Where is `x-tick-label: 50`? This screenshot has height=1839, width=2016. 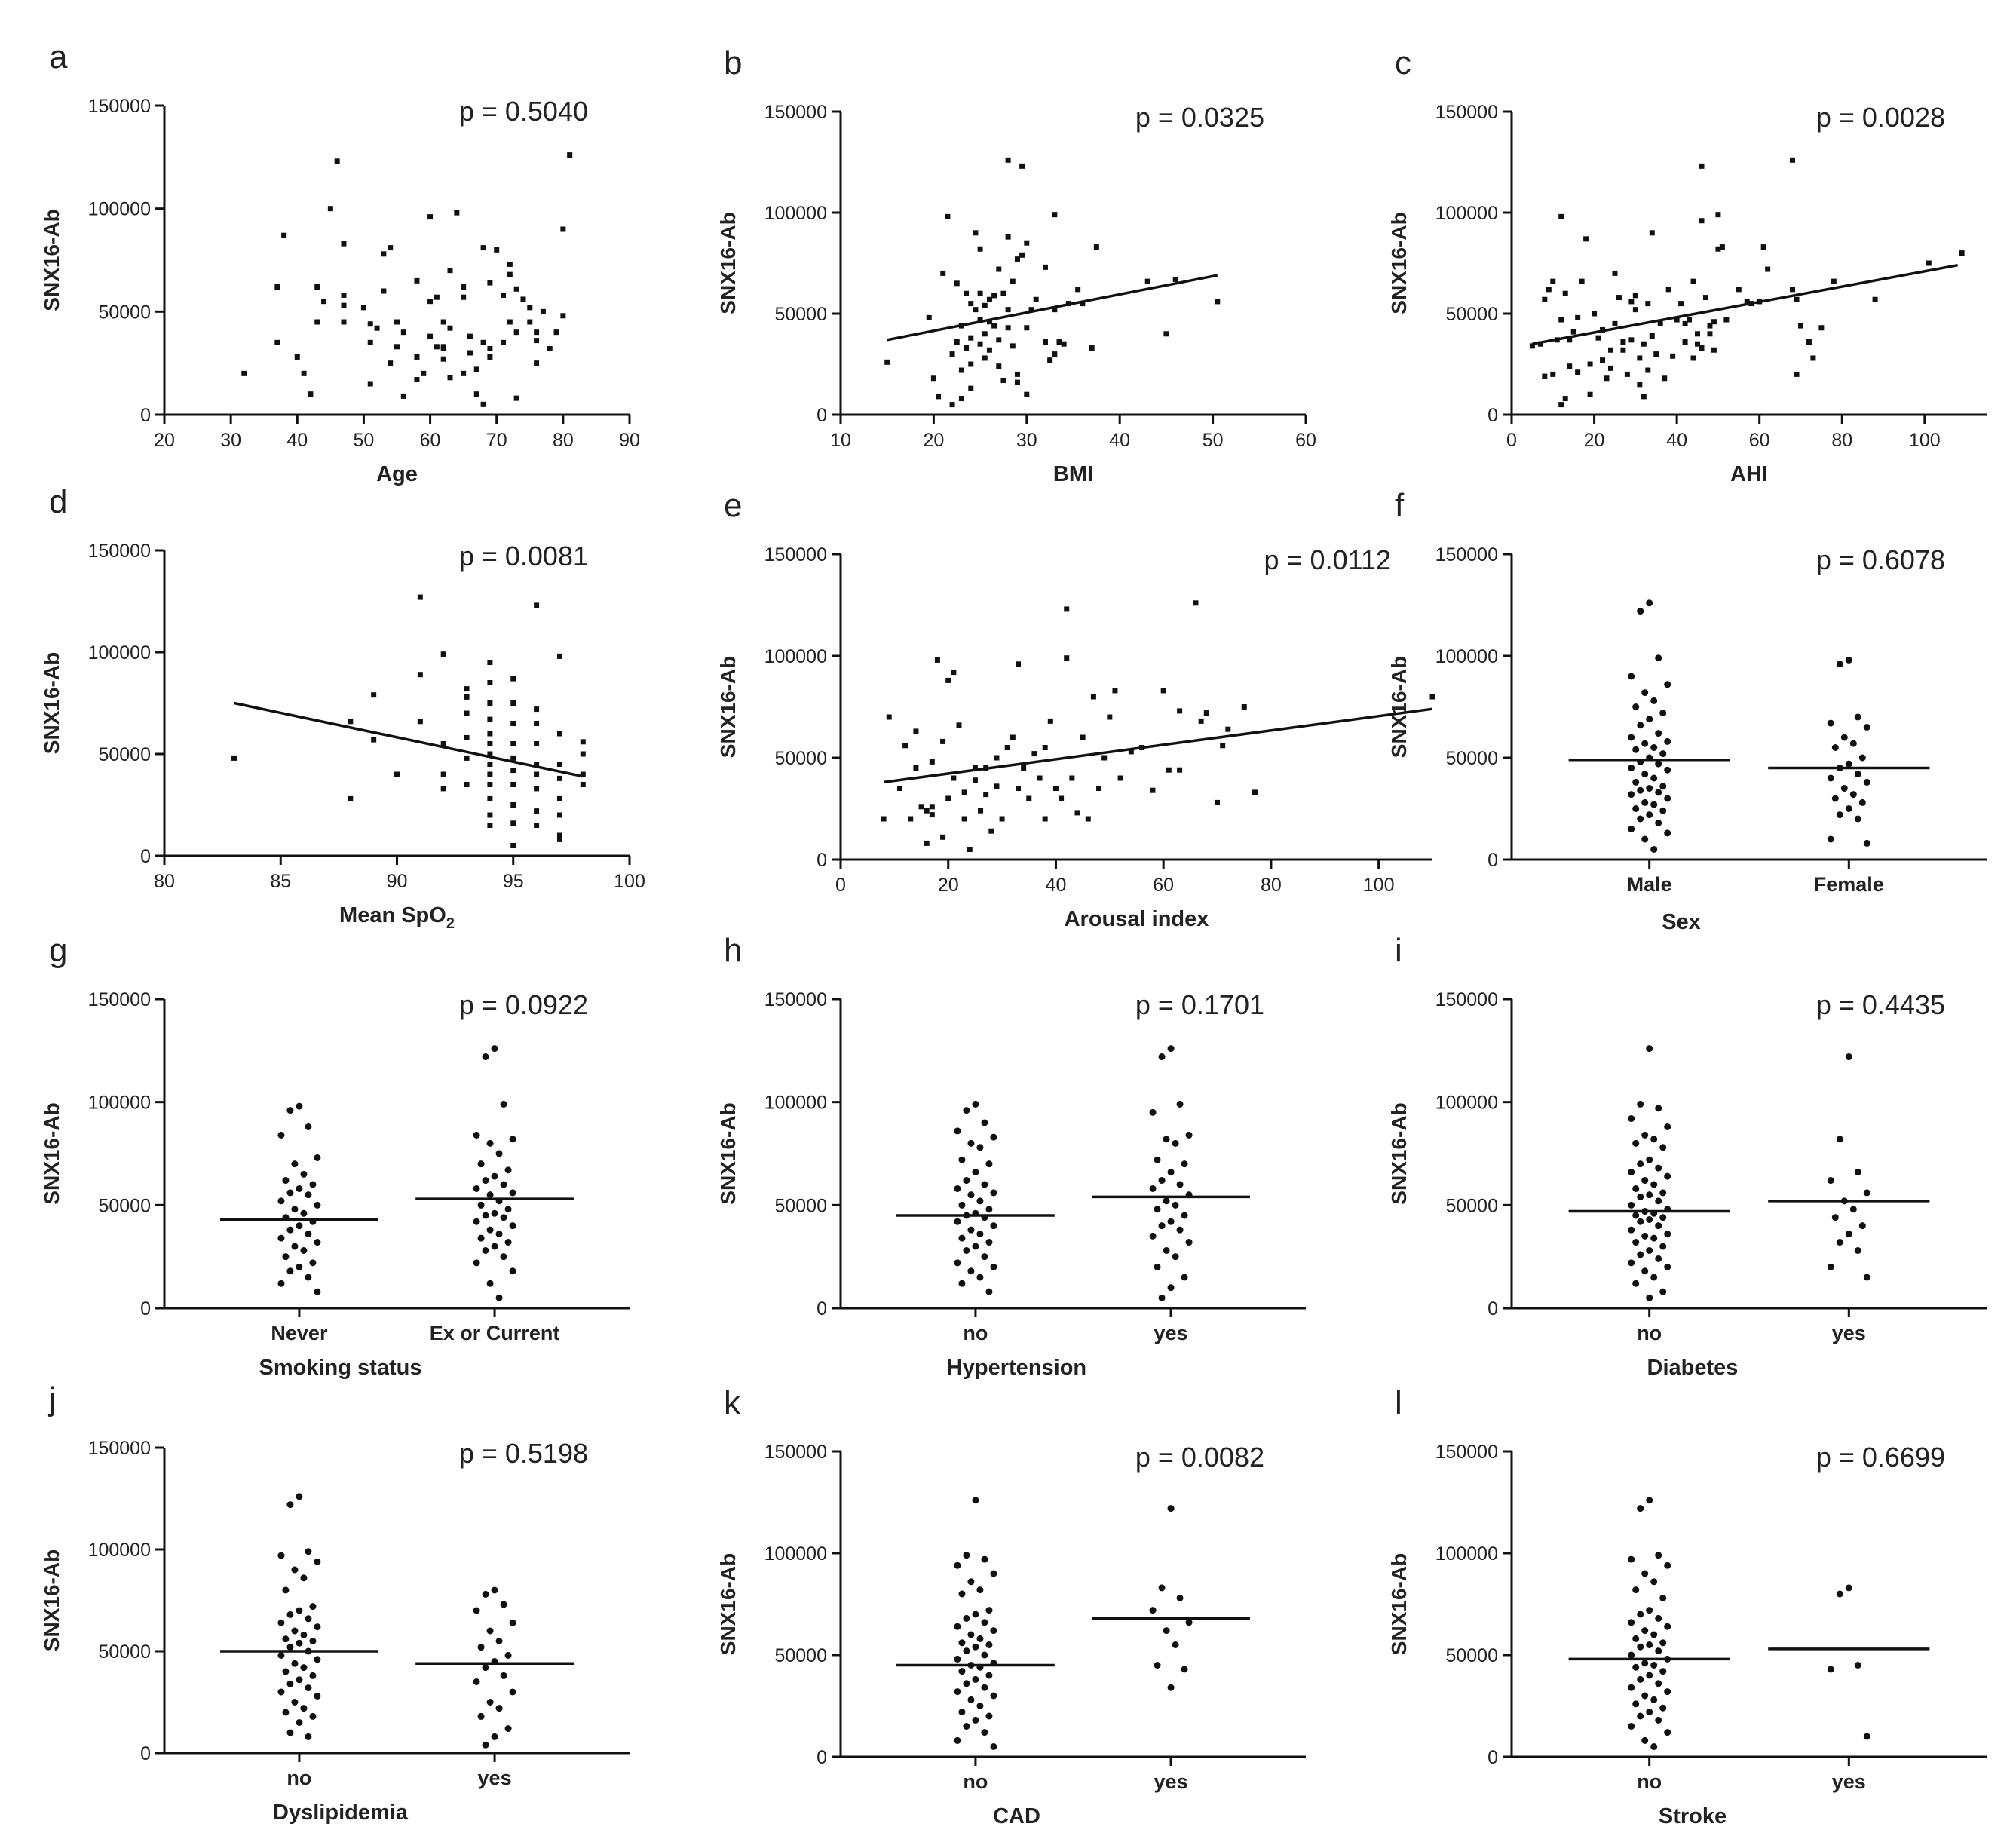 x-tick-label: 50 is located at coordinates (364, 440).